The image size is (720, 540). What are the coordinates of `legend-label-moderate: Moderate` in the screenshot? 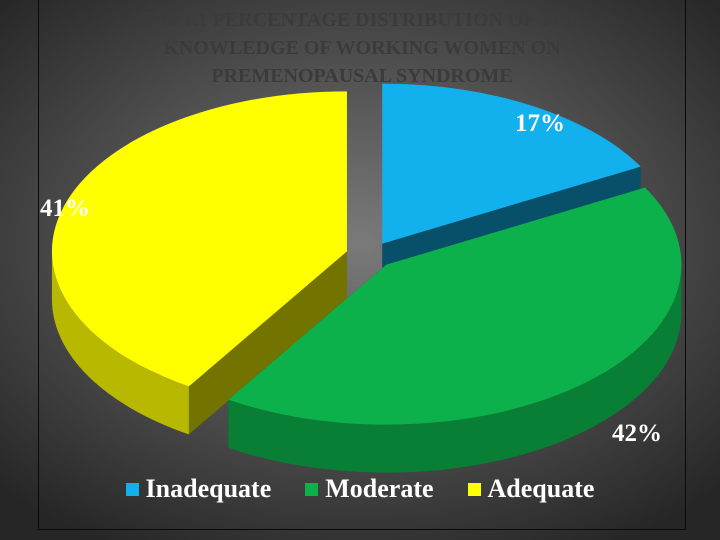 It's located at (379, 488).